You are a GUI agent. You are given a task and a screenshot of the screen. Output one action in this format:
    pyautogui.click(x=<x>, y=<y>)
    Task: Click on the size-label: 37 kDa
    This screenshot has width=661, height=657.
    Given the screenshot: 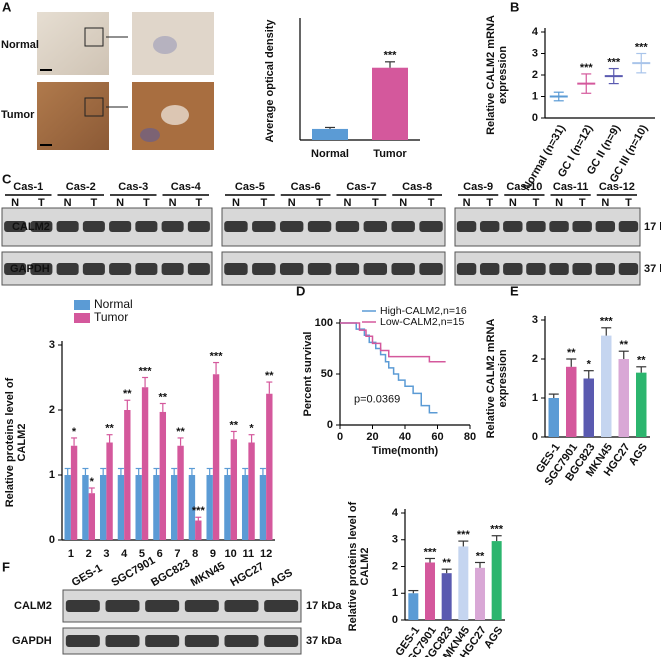 What is the action you would take?
    pyautogui.click(x=652, y=269)
    